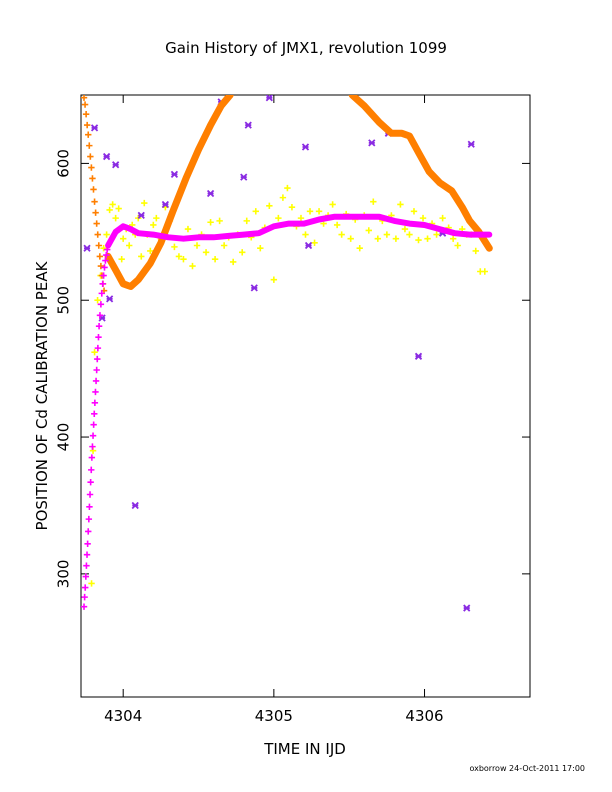  I want to click on y-tick-label: 500, so click(64, 300).